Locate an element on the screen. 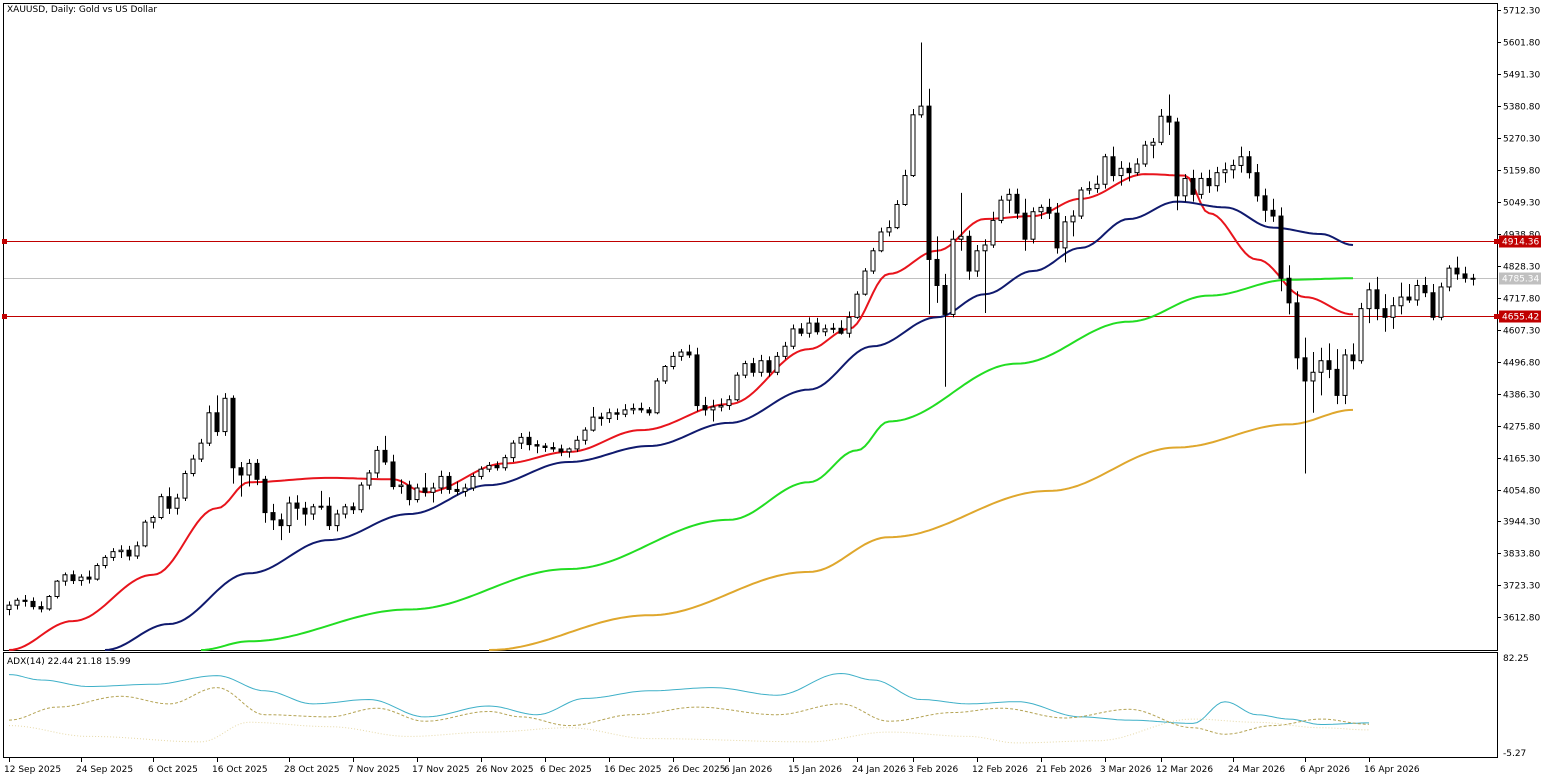 The image size is (1551, 780). price-tick-label: 4275.80 is located at coordinates (1521, 428).